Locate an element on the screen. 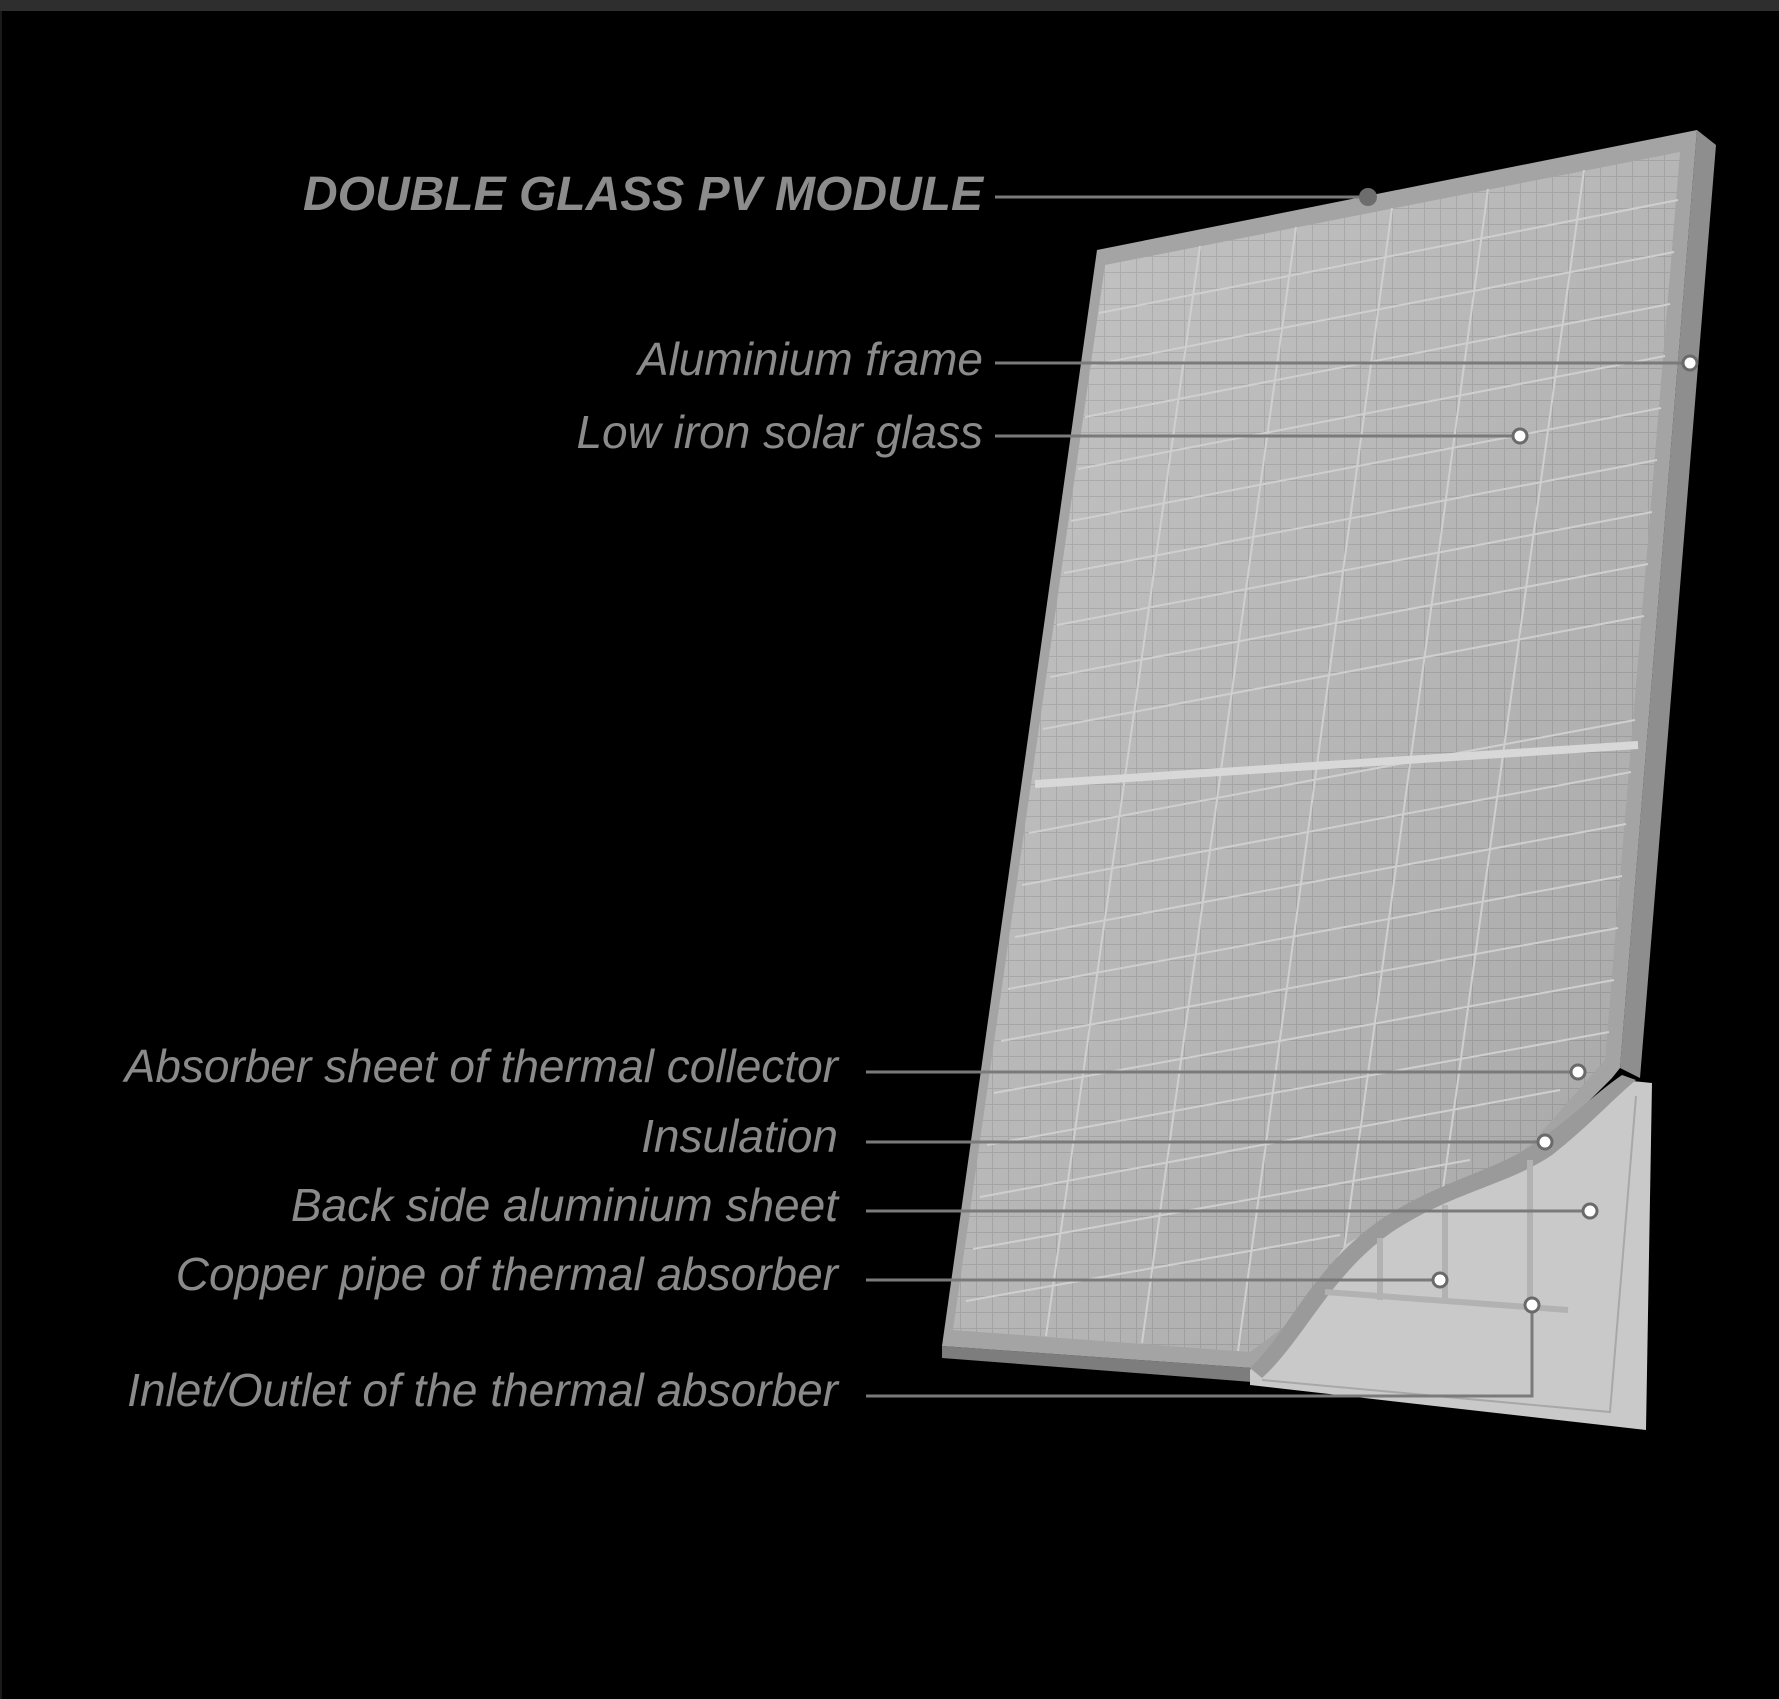  center-bus-bar is located at coordinates (1336, 764).